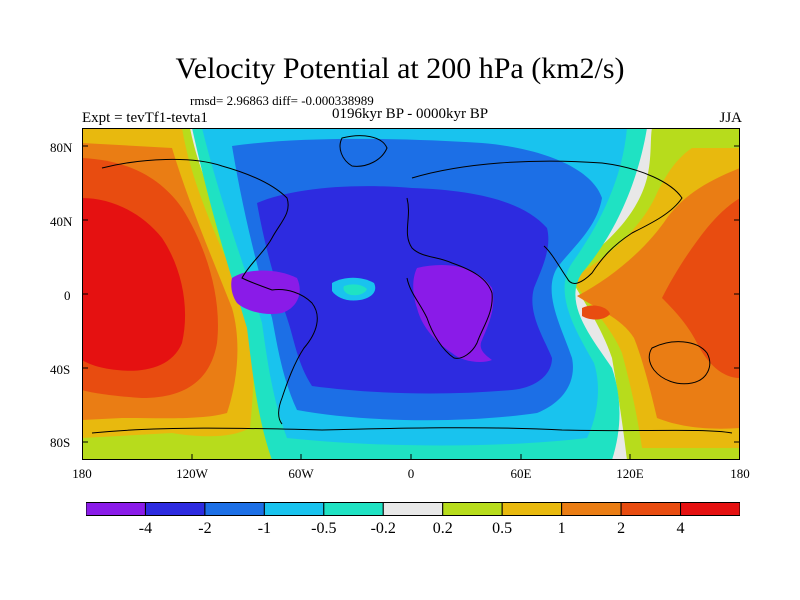 The width and height of the screenshot is (800, 600). Describe the element at coordinates (453, 313) in the screenshot. I see `negative-core-africa` at that location.